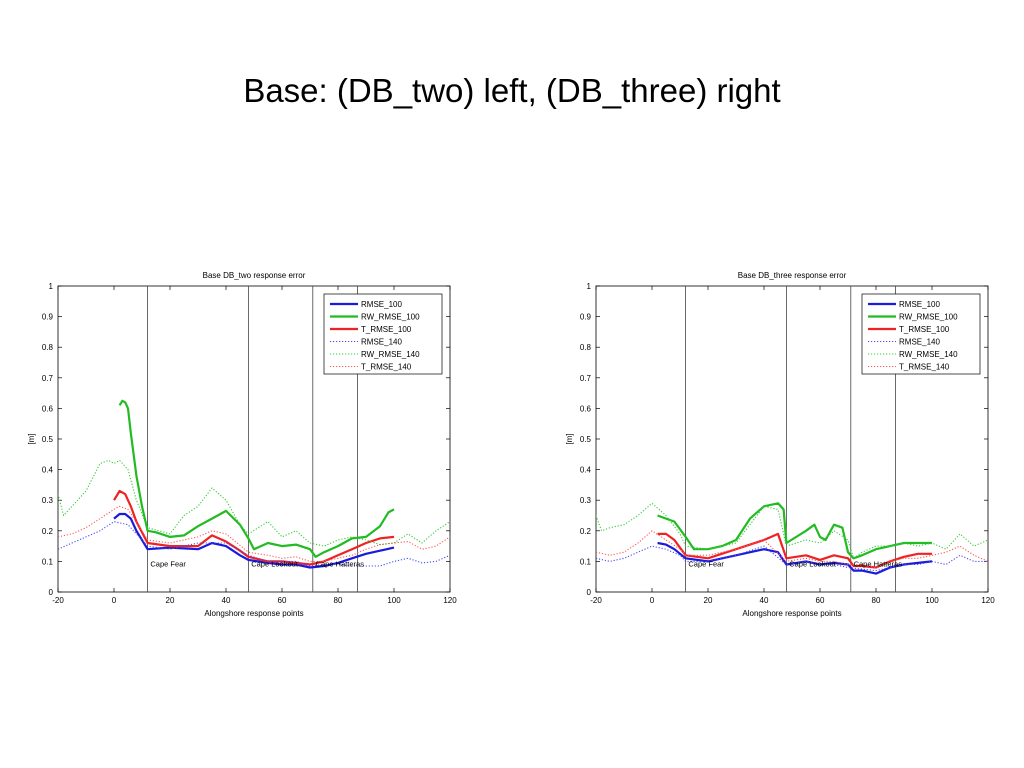  Describe the element at coordinates (254, 275) in the screenshot. I see `chart-title: Base DB_two response error` at that location.